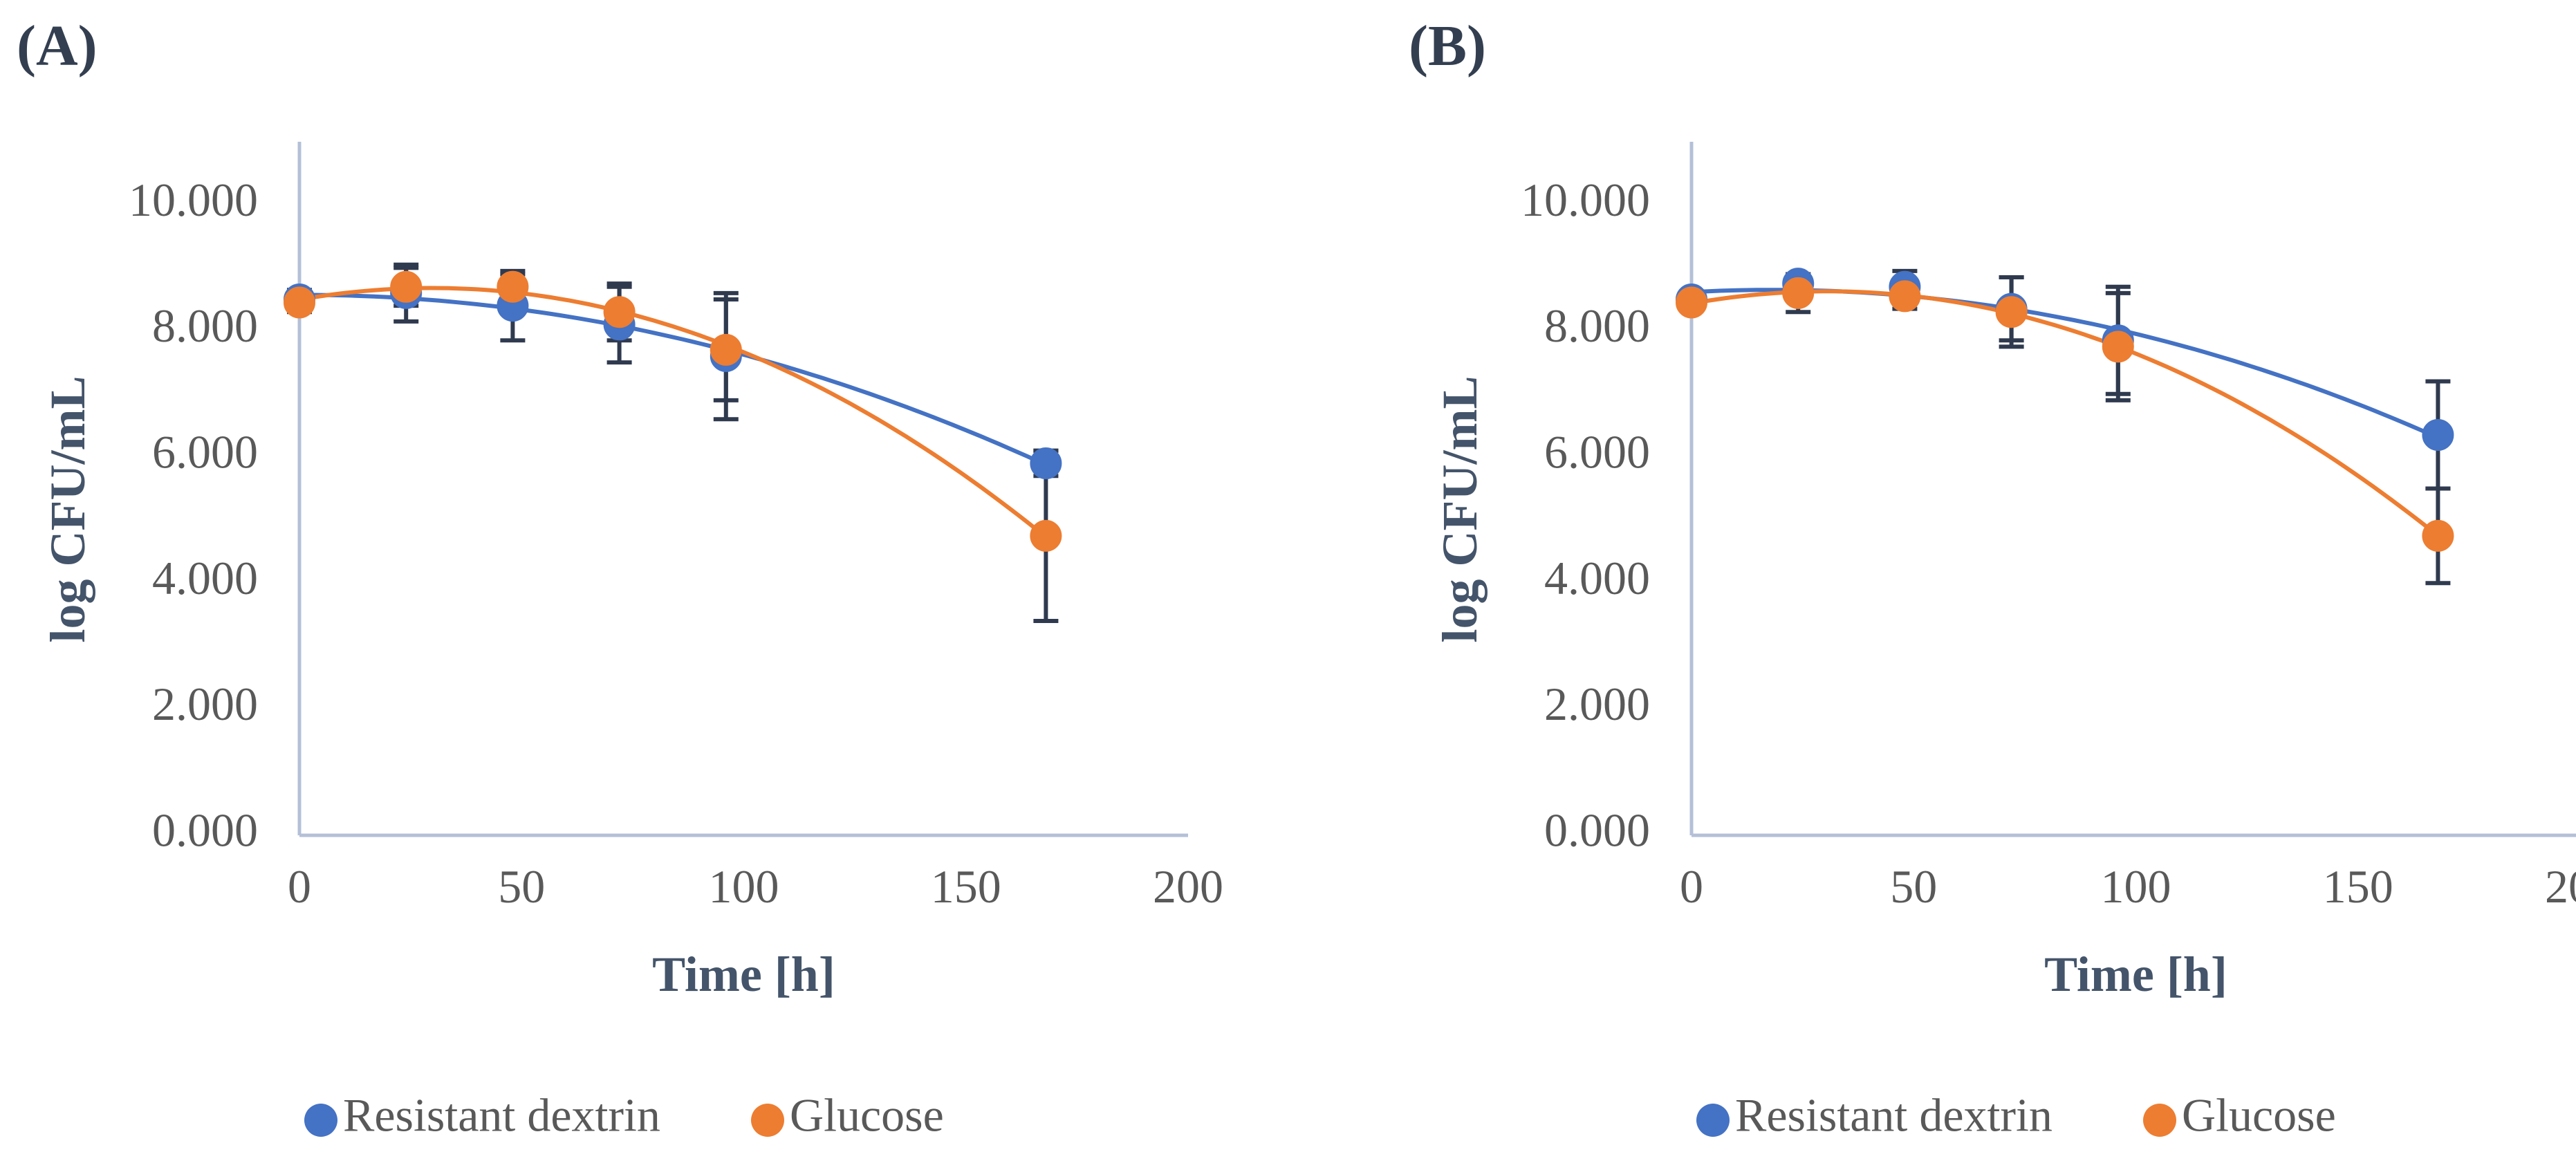 The image size is (2576, 1161). I want to click on trendline-resistant-dextrin, so click(673, 380).